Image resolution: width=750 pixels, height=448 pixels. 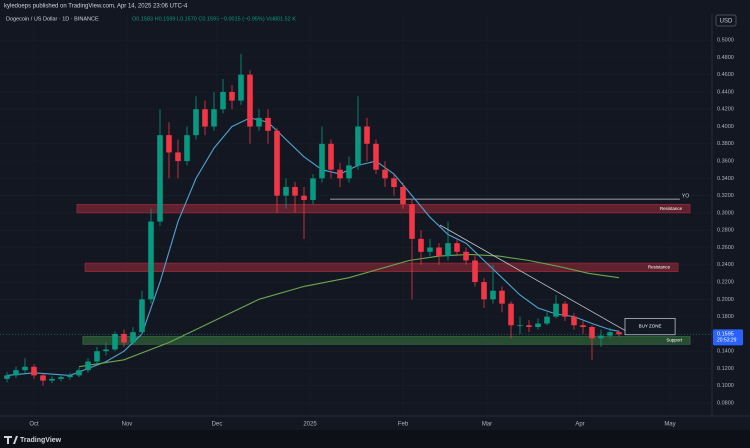 I want to click on last-price-box, so click(x=728, y=337).